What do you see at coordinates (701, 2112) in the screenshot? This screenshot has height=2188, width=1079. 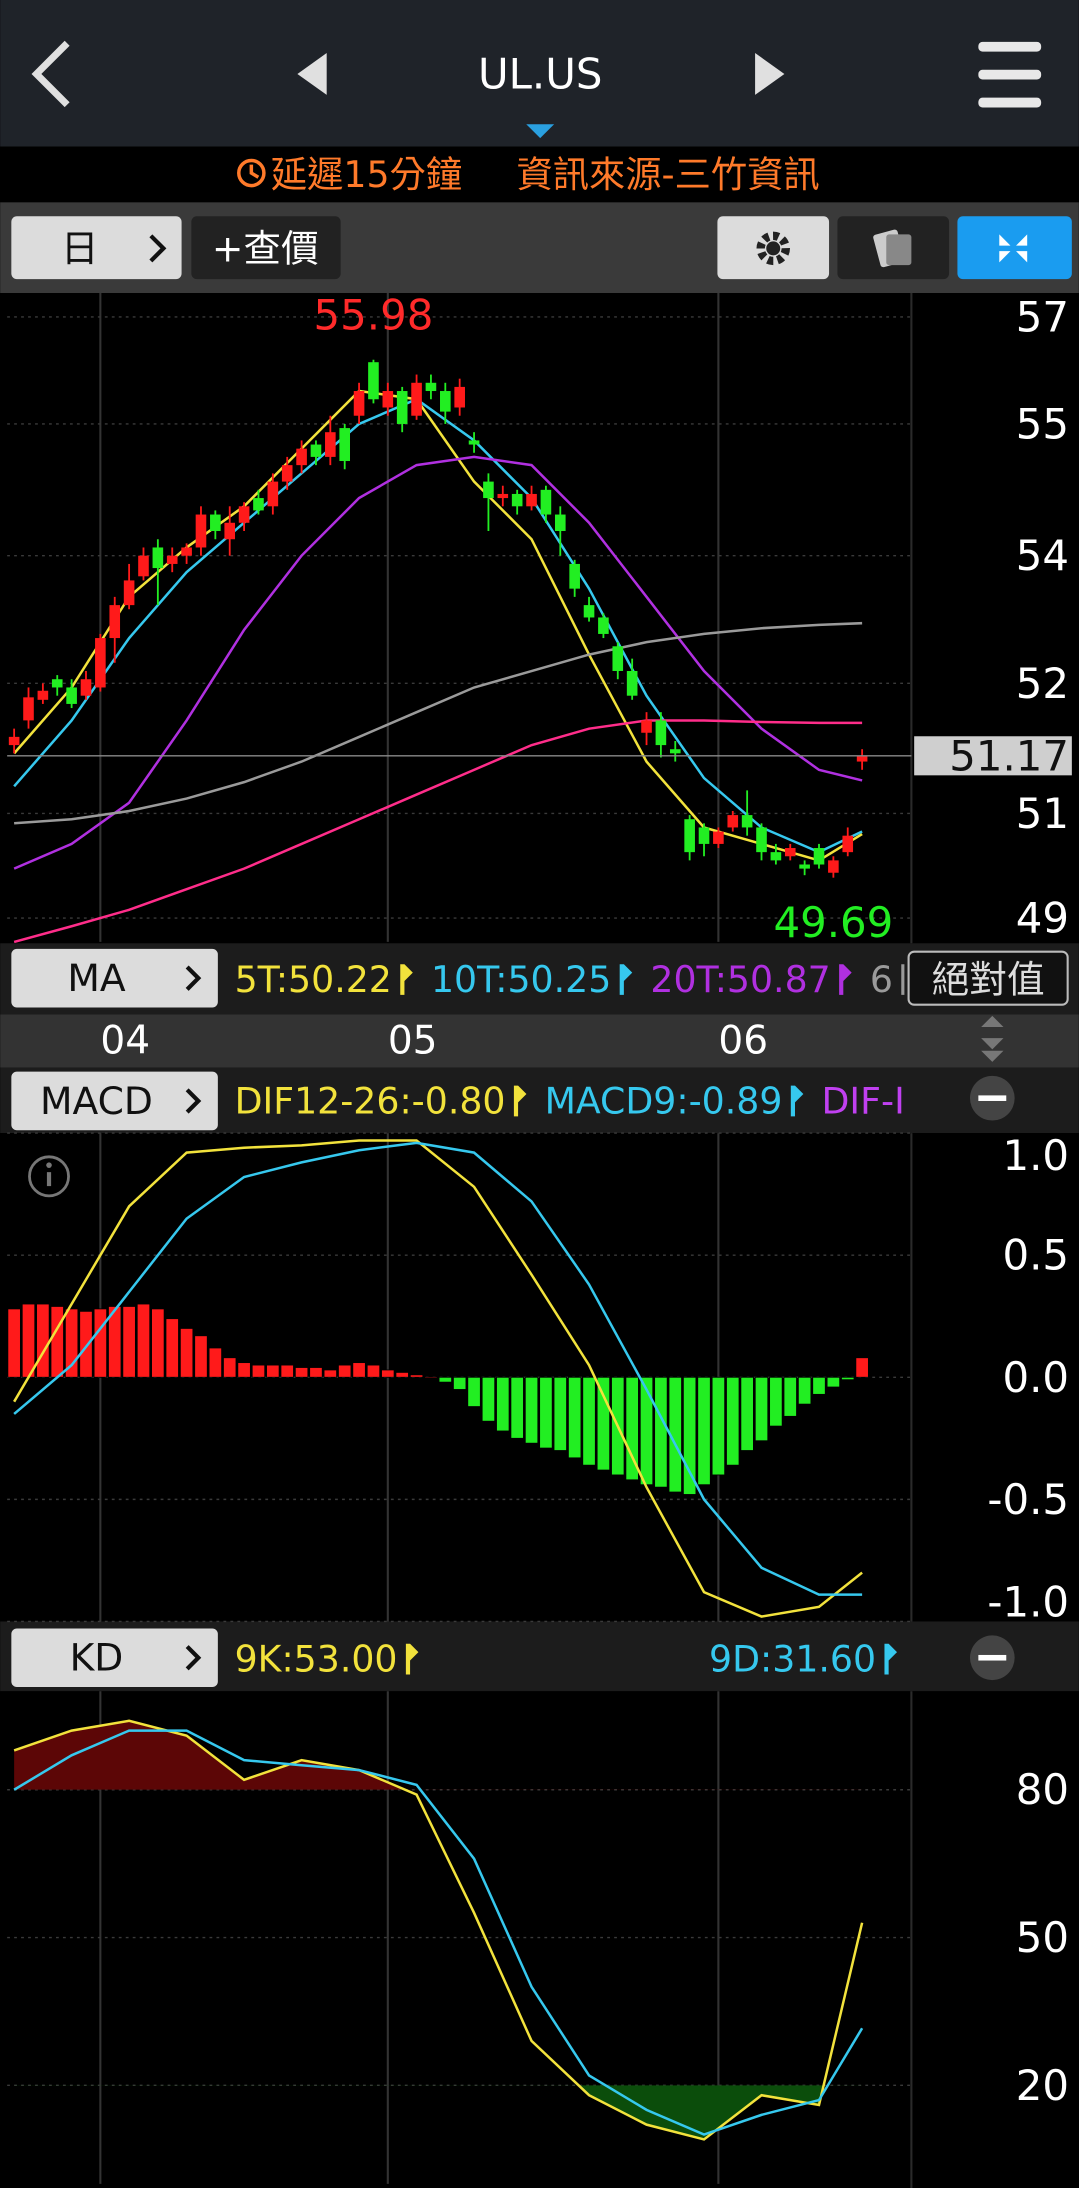 I see `kd-zone-fill` at bounding box center [701, 2112].